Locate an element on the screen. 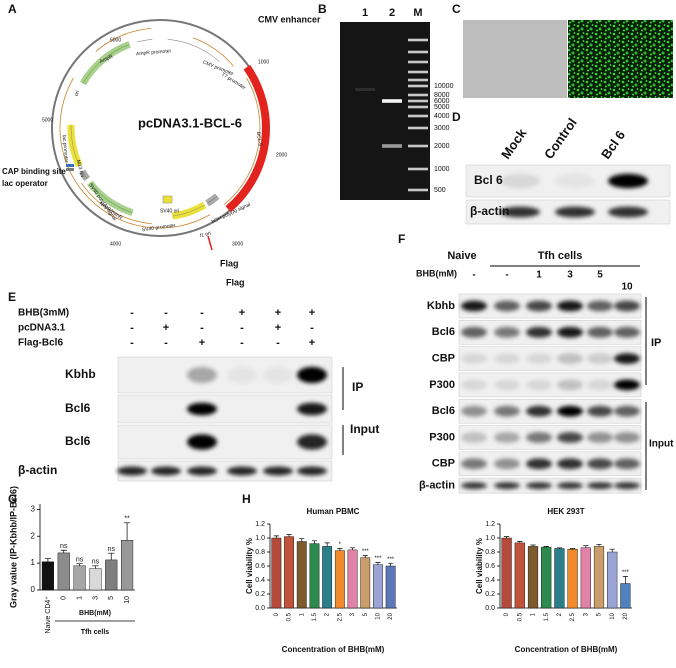 This screenshot has width=676, height=668. feature-cap is located at coordinates (70, 169).